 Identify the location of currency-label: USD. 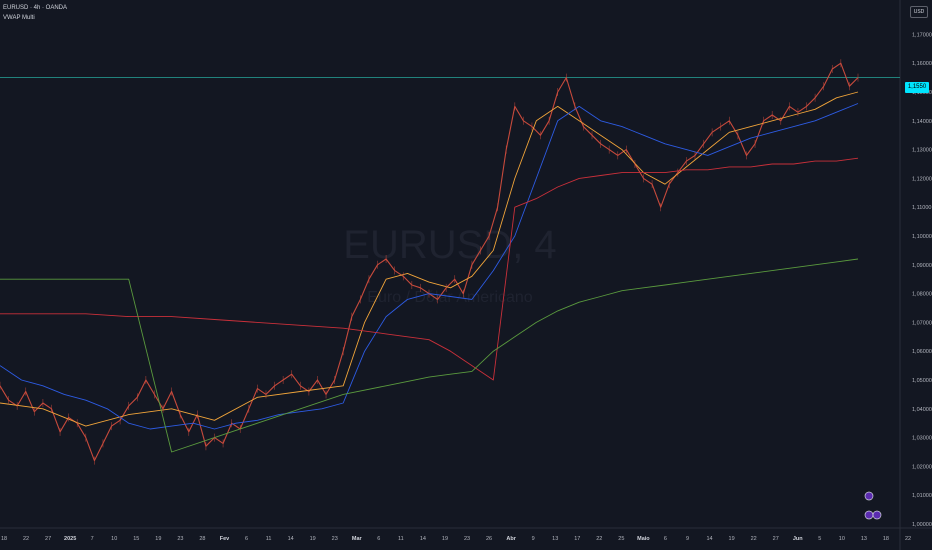
(919, 12).